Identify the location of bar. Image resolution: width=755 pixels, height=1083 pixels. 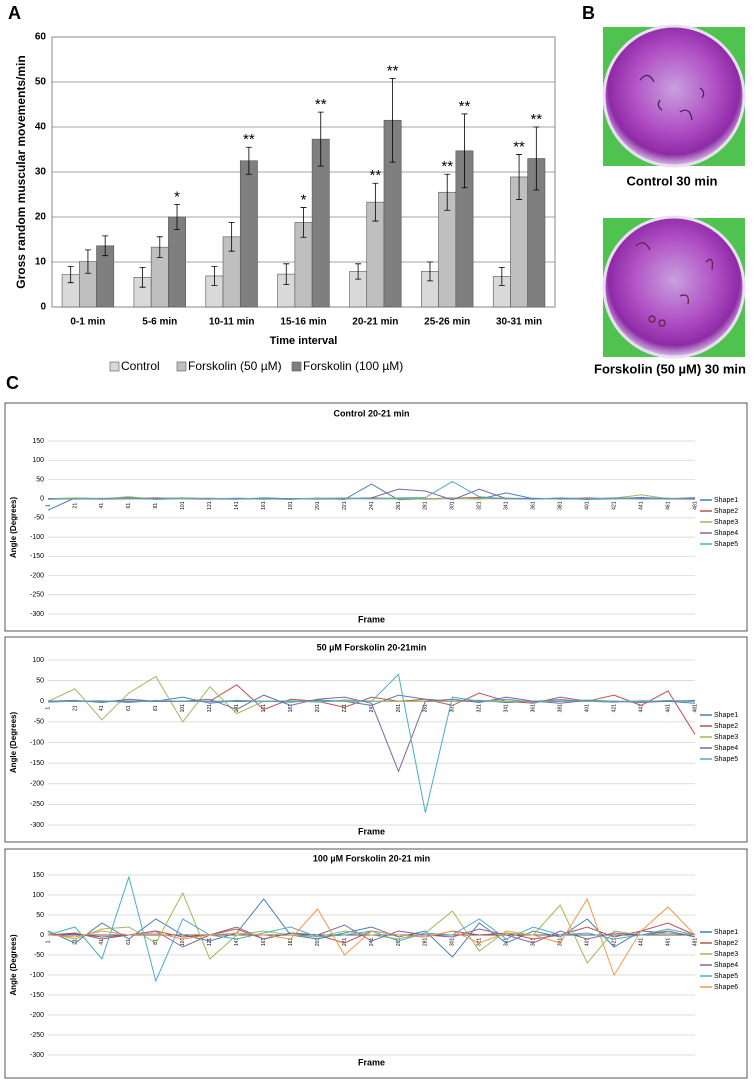
(248, 234).